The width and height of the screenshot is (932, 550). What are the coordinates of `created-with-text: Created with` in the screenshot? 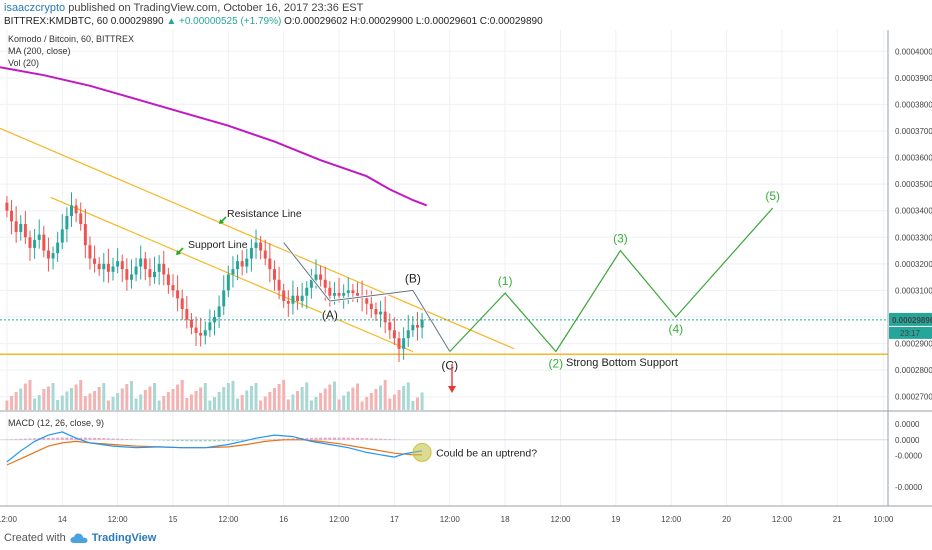 It's located at (35, 538).